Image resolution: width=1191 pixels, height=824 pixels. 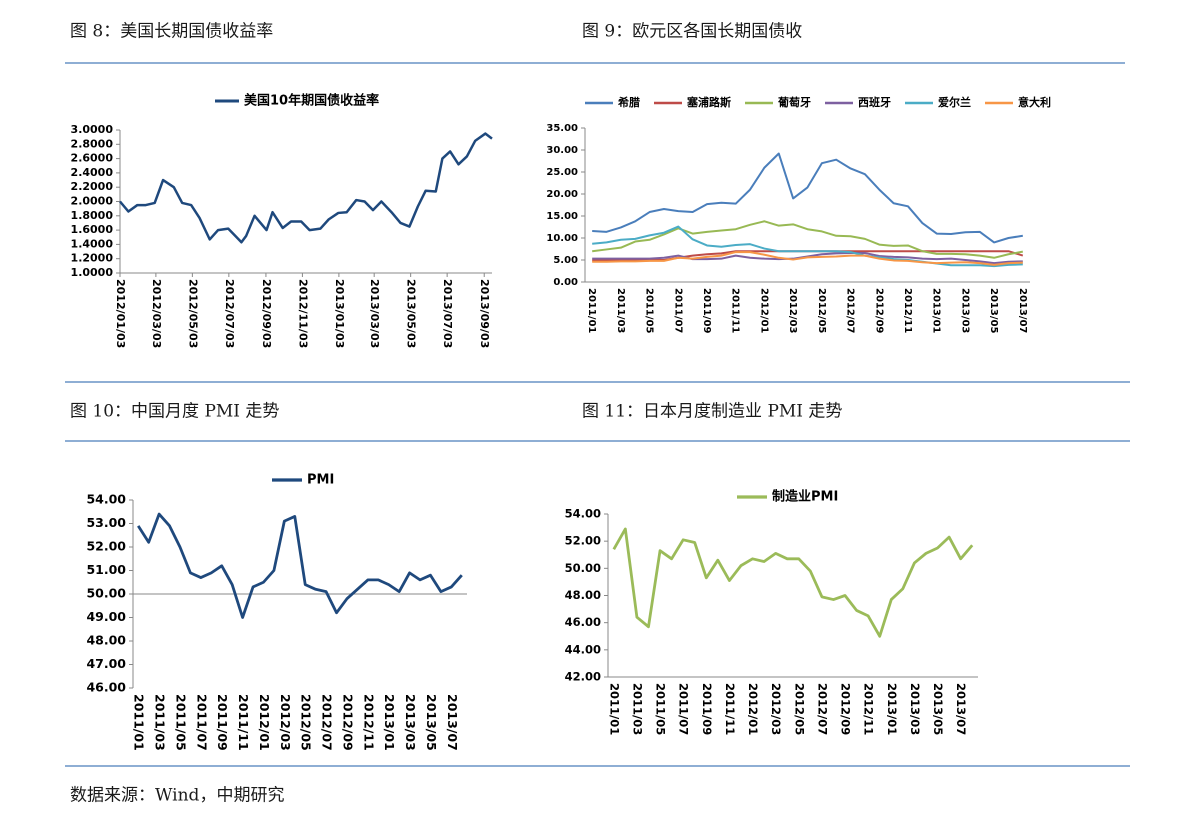 What do you see at coordinates (120, 313) in the screenshot?
I see `x-tick-label: 2012/01/03` at bounding box center [120, 313].